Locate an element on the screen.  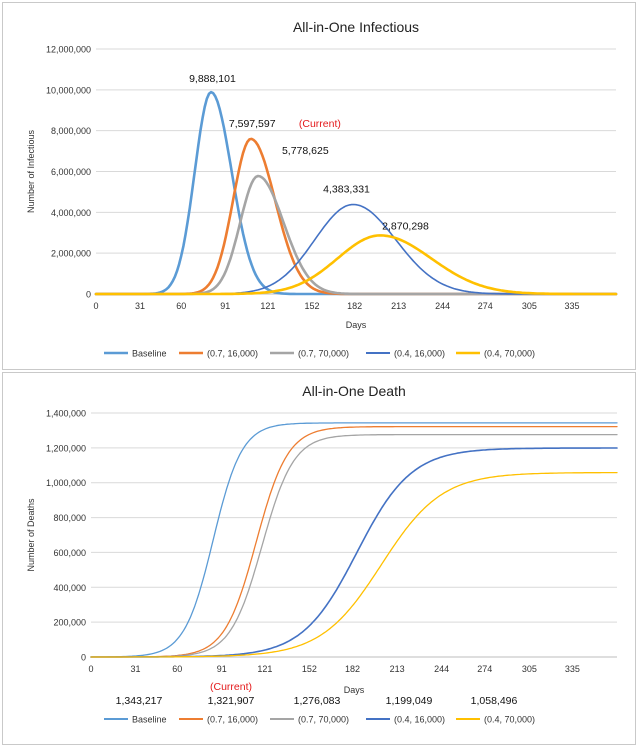
series-line is located at coordinates (356, 265).